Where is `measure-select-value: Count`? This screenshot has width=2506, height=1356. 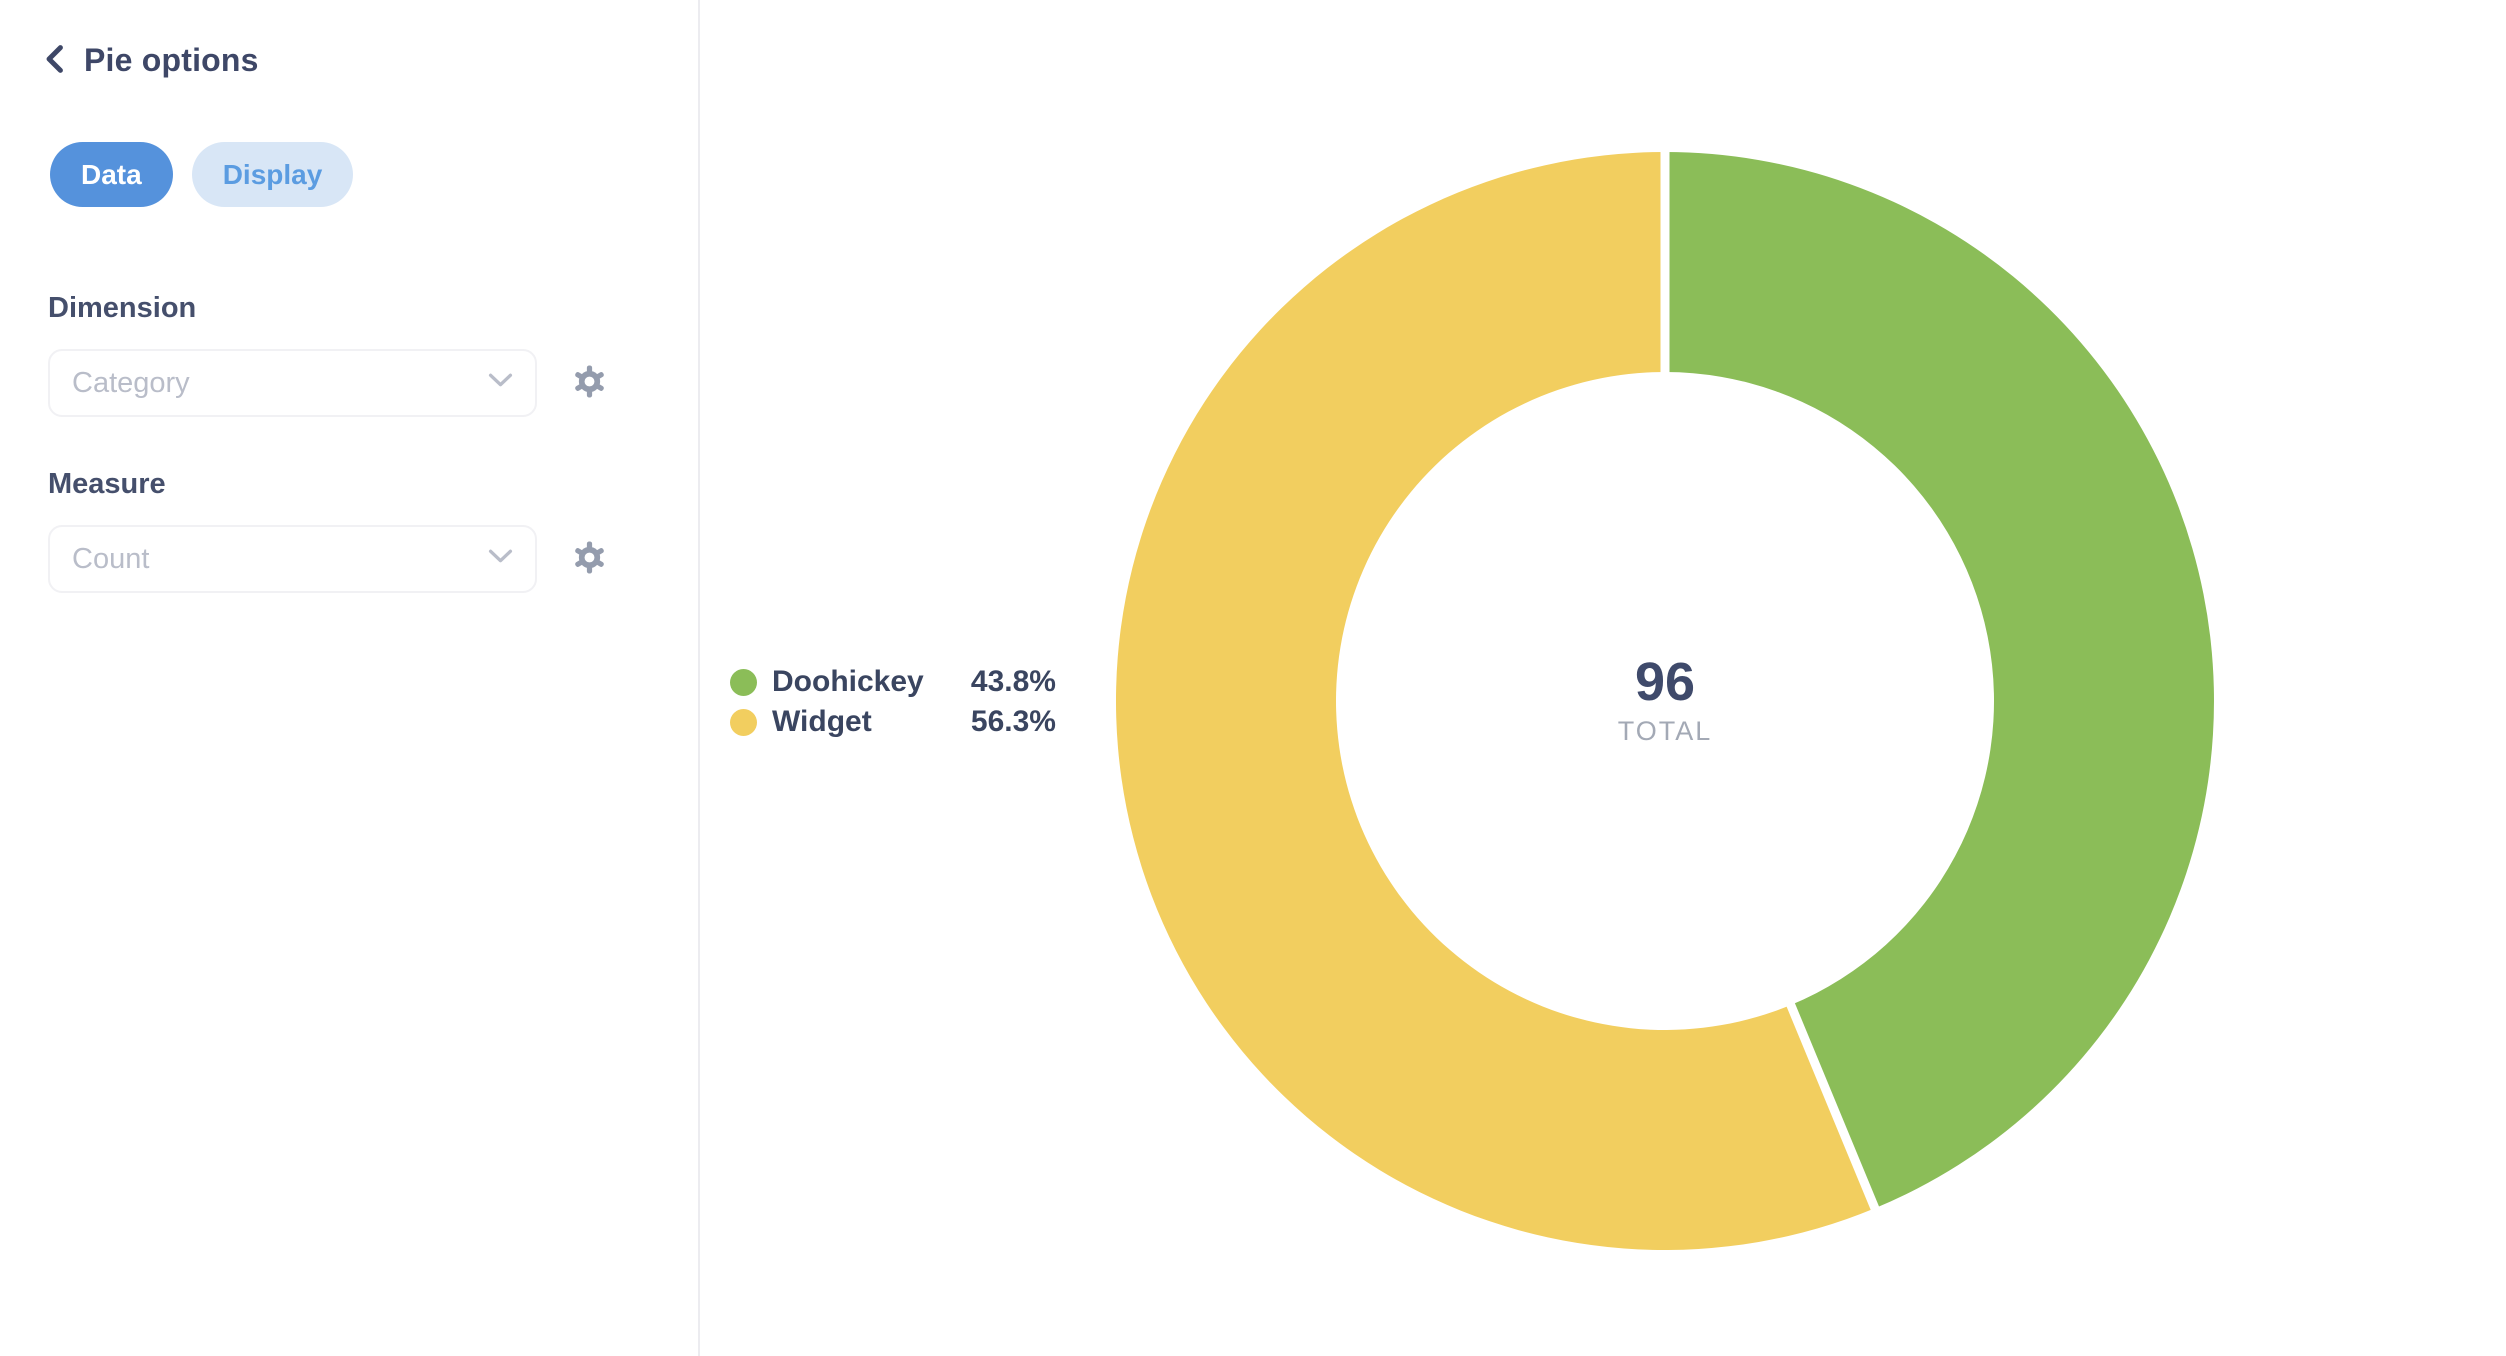 measure-select-value: Count is located at coordinates (111, 558).